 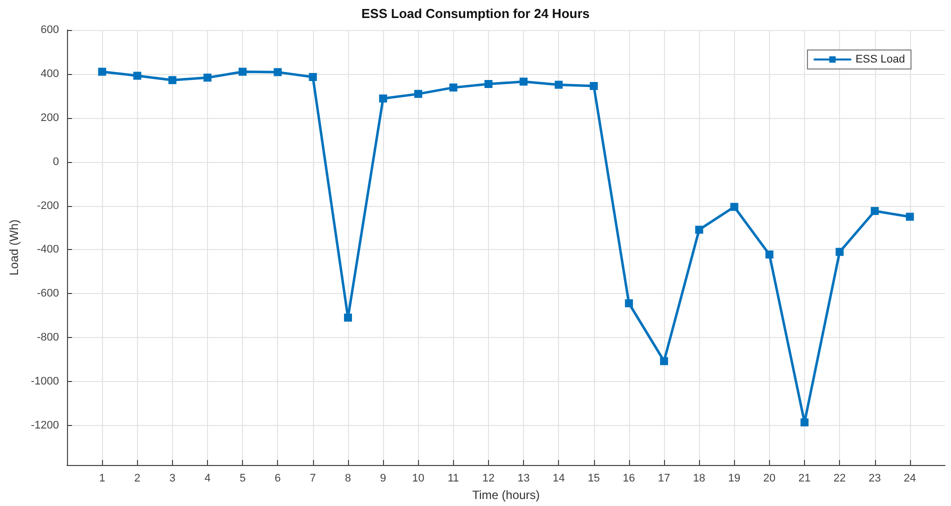 I want to click on x-tick-label: 17, so click(x=664, y=478).